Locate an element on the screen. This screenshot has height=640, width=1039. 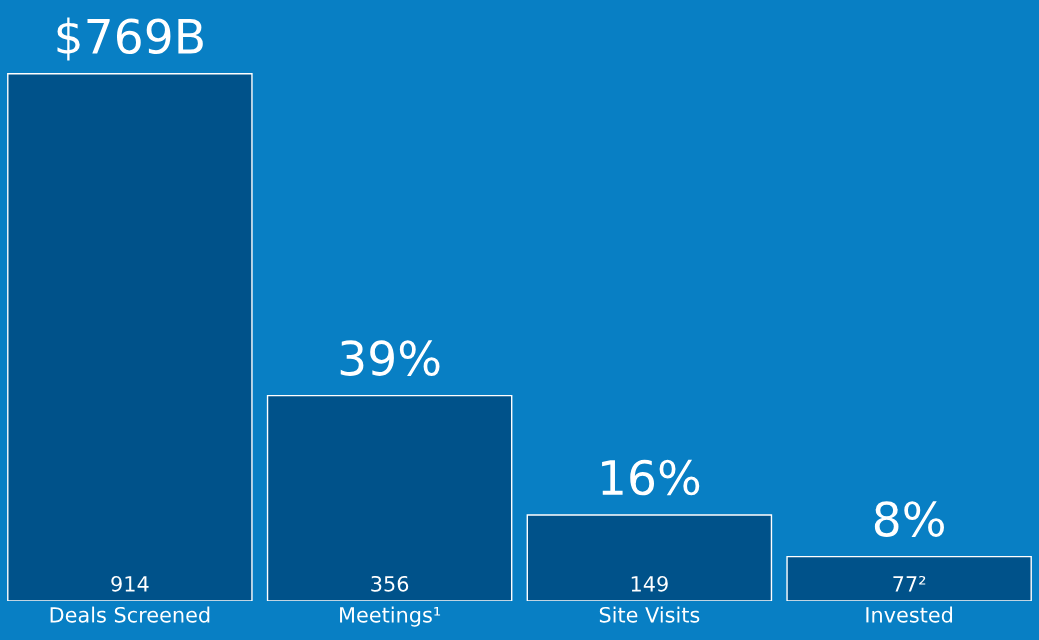
annotation: $769B is located at coordinates (130, 39).